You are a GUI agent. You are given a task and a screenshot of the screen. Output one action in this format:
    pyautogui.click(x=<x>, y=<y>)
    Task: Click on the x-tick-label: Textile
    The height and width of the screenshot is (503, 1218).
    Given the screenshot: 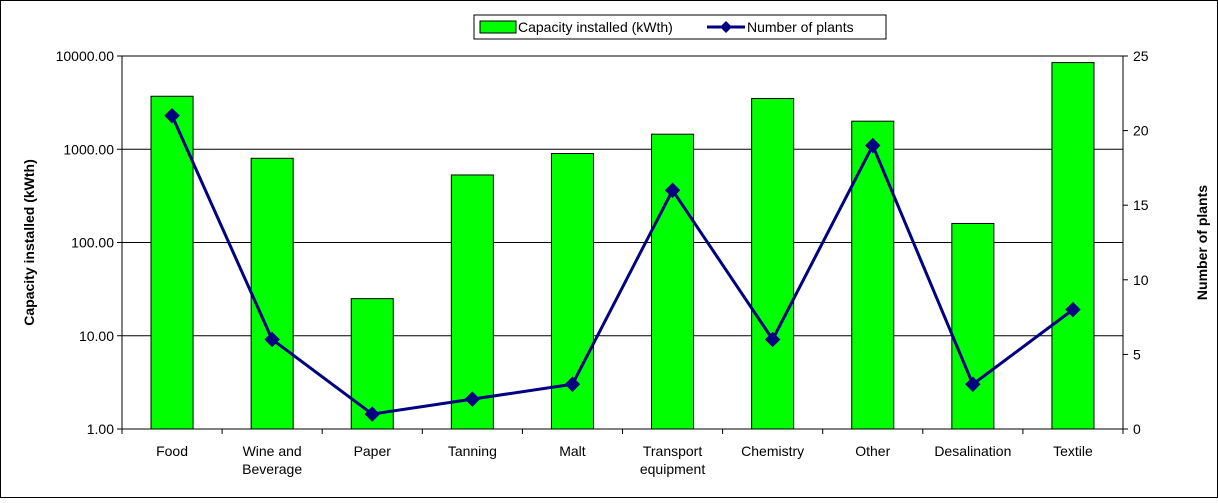 What is the action you would take?
    pyautogui.click(x=1073, y=451)
    